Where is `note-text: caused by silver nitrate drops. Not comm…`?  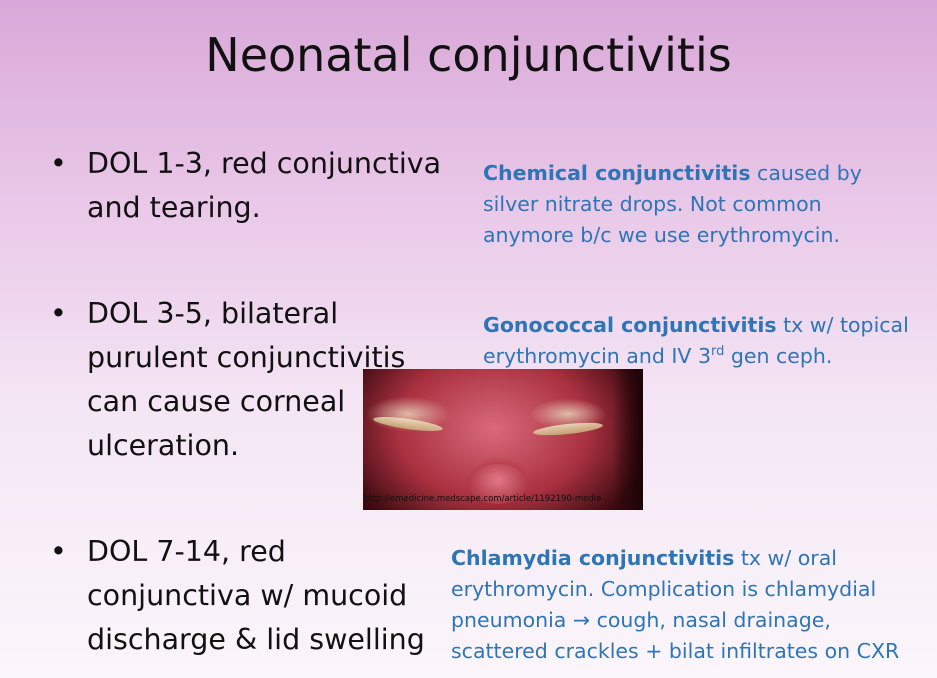
note-text: caused by silver nitrate drops. Not comm… is located at coordinates (672, 204).